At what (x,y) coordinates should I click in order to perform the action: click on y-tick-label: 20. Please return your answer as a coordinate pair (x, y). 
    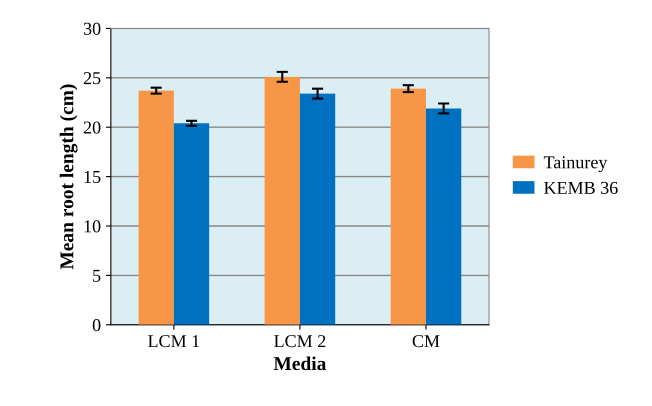
    Looking at the image, I should click on (92, 127).